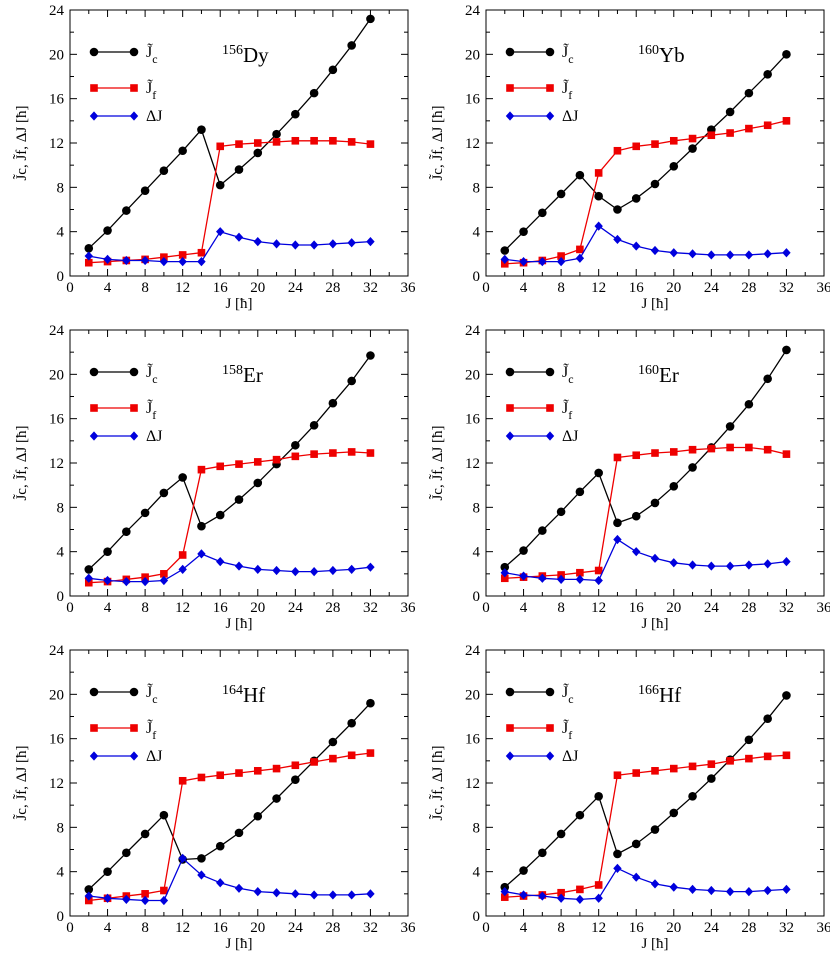 This screenshot has height=969, width=830. I want to click on y-tick-label: 0, so click(61, 597).